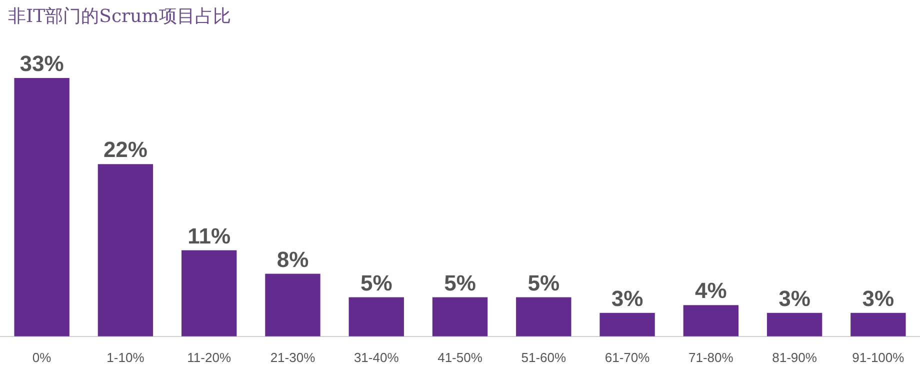 Image resolution: width=920 pixels, height=384 pixels. I want to click on x-tick-label: 41-50%, so click(460, 357).